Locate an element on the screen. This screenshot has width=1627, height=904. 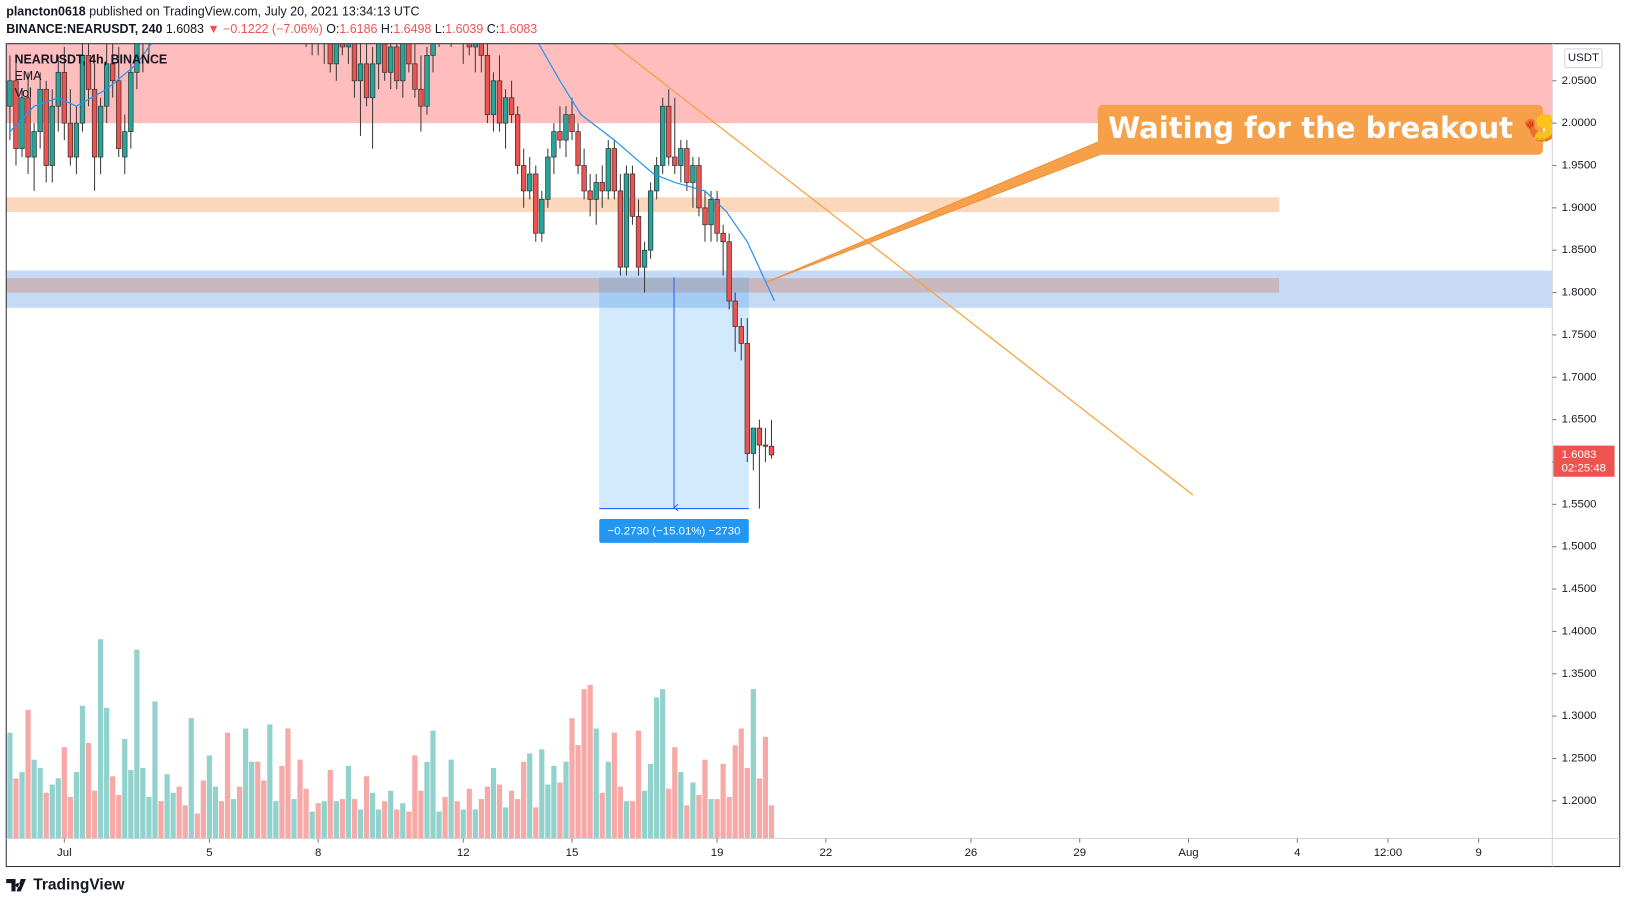
x-tick-label: Jul is located at coordinates (64, 853).